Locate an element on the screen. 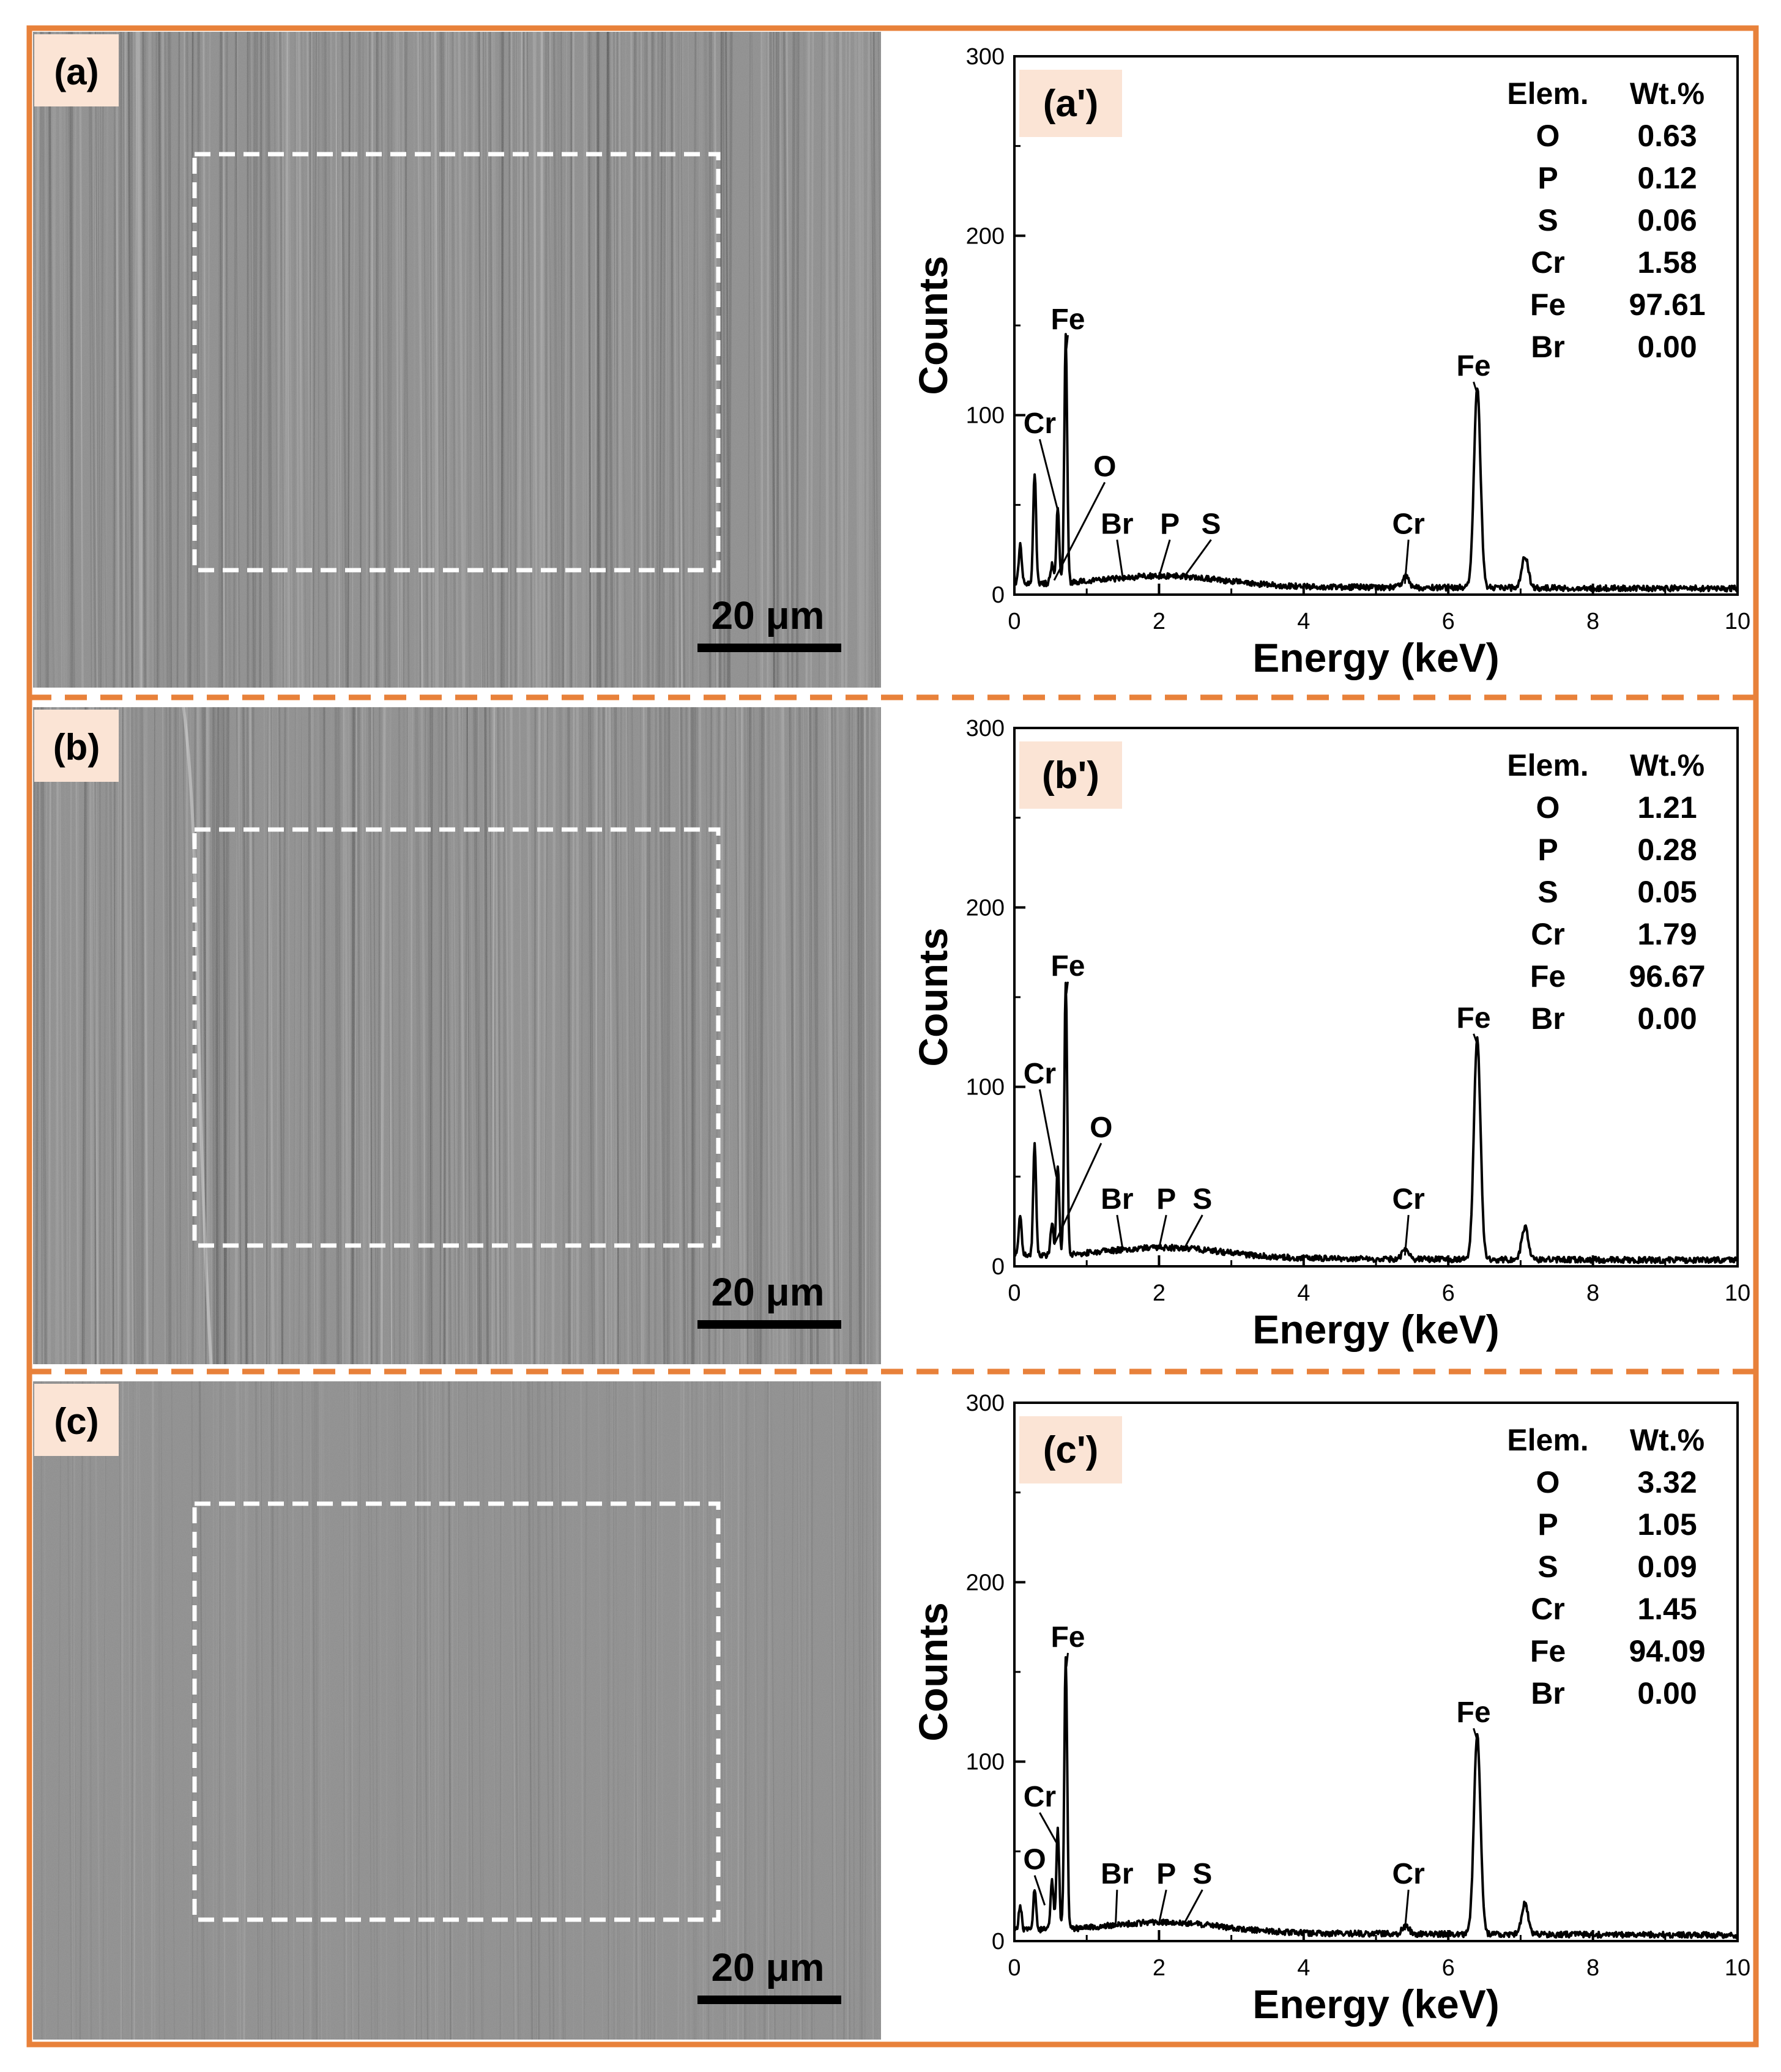  table-wt-value: 94.09 is located at coordinates (1667, 1651).